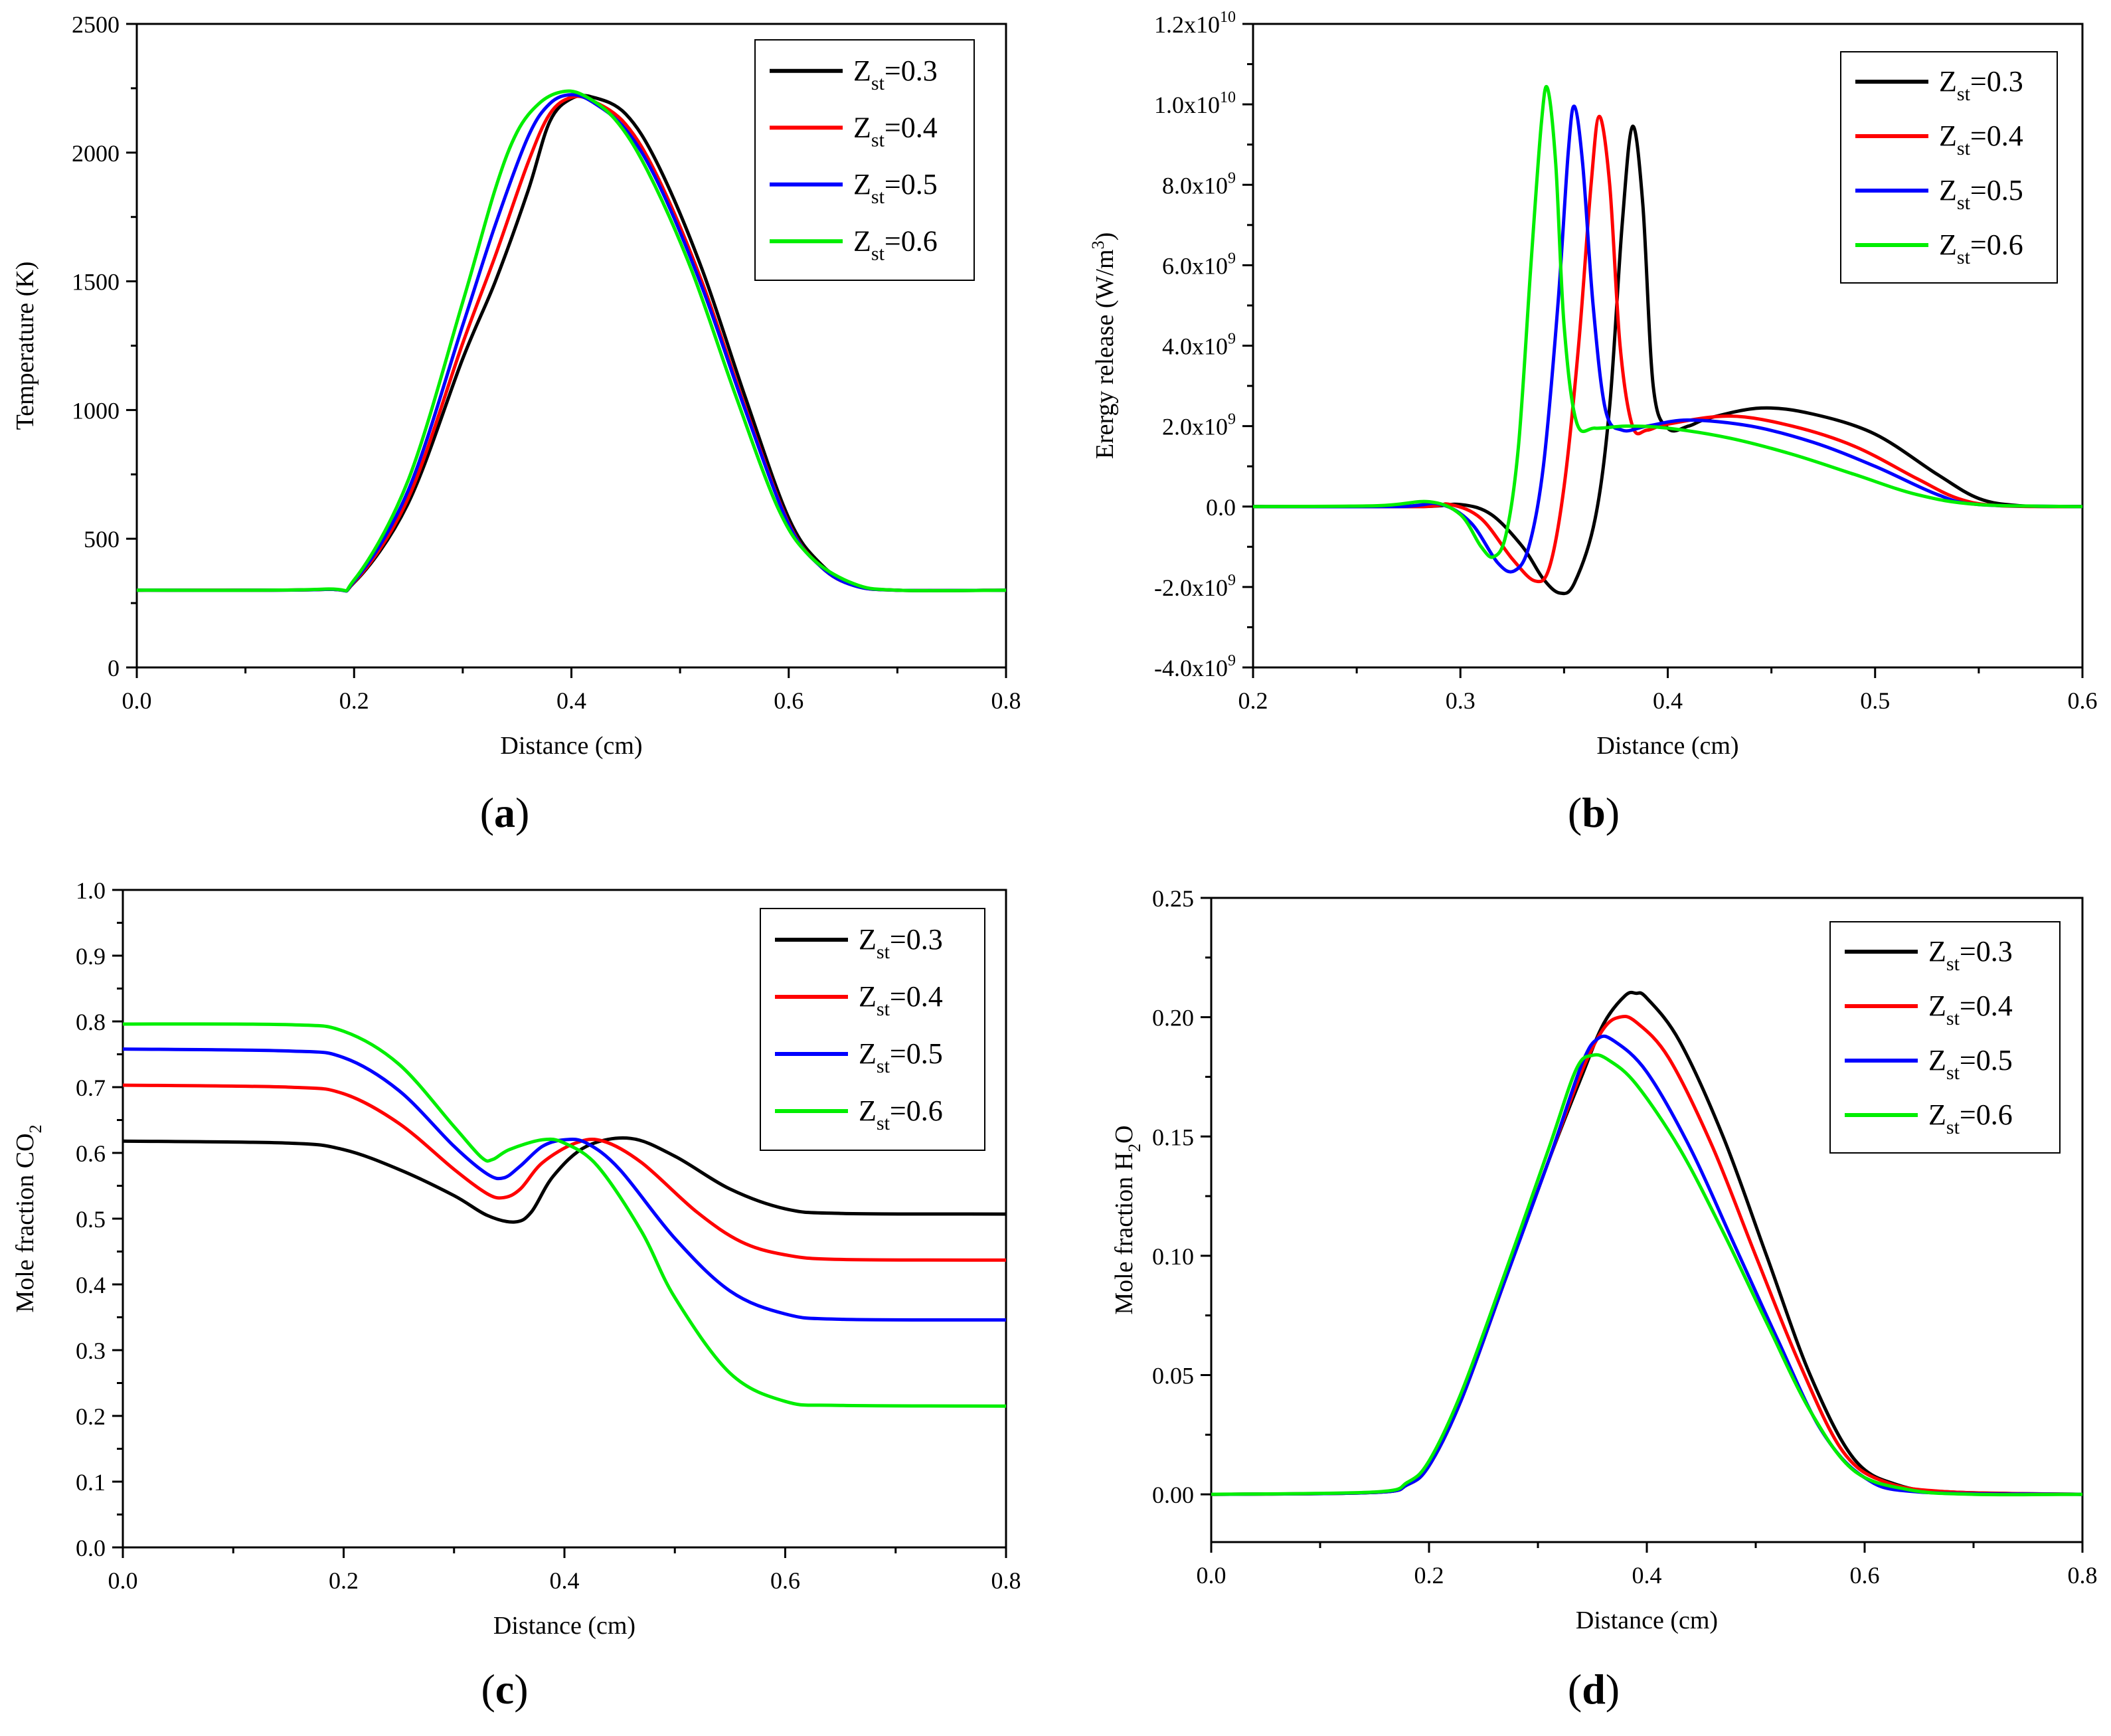 The height and width of the screenshot is (1736, 2111). I want to click on x-axis-title: Distance (cm), so click(1647, 1620).